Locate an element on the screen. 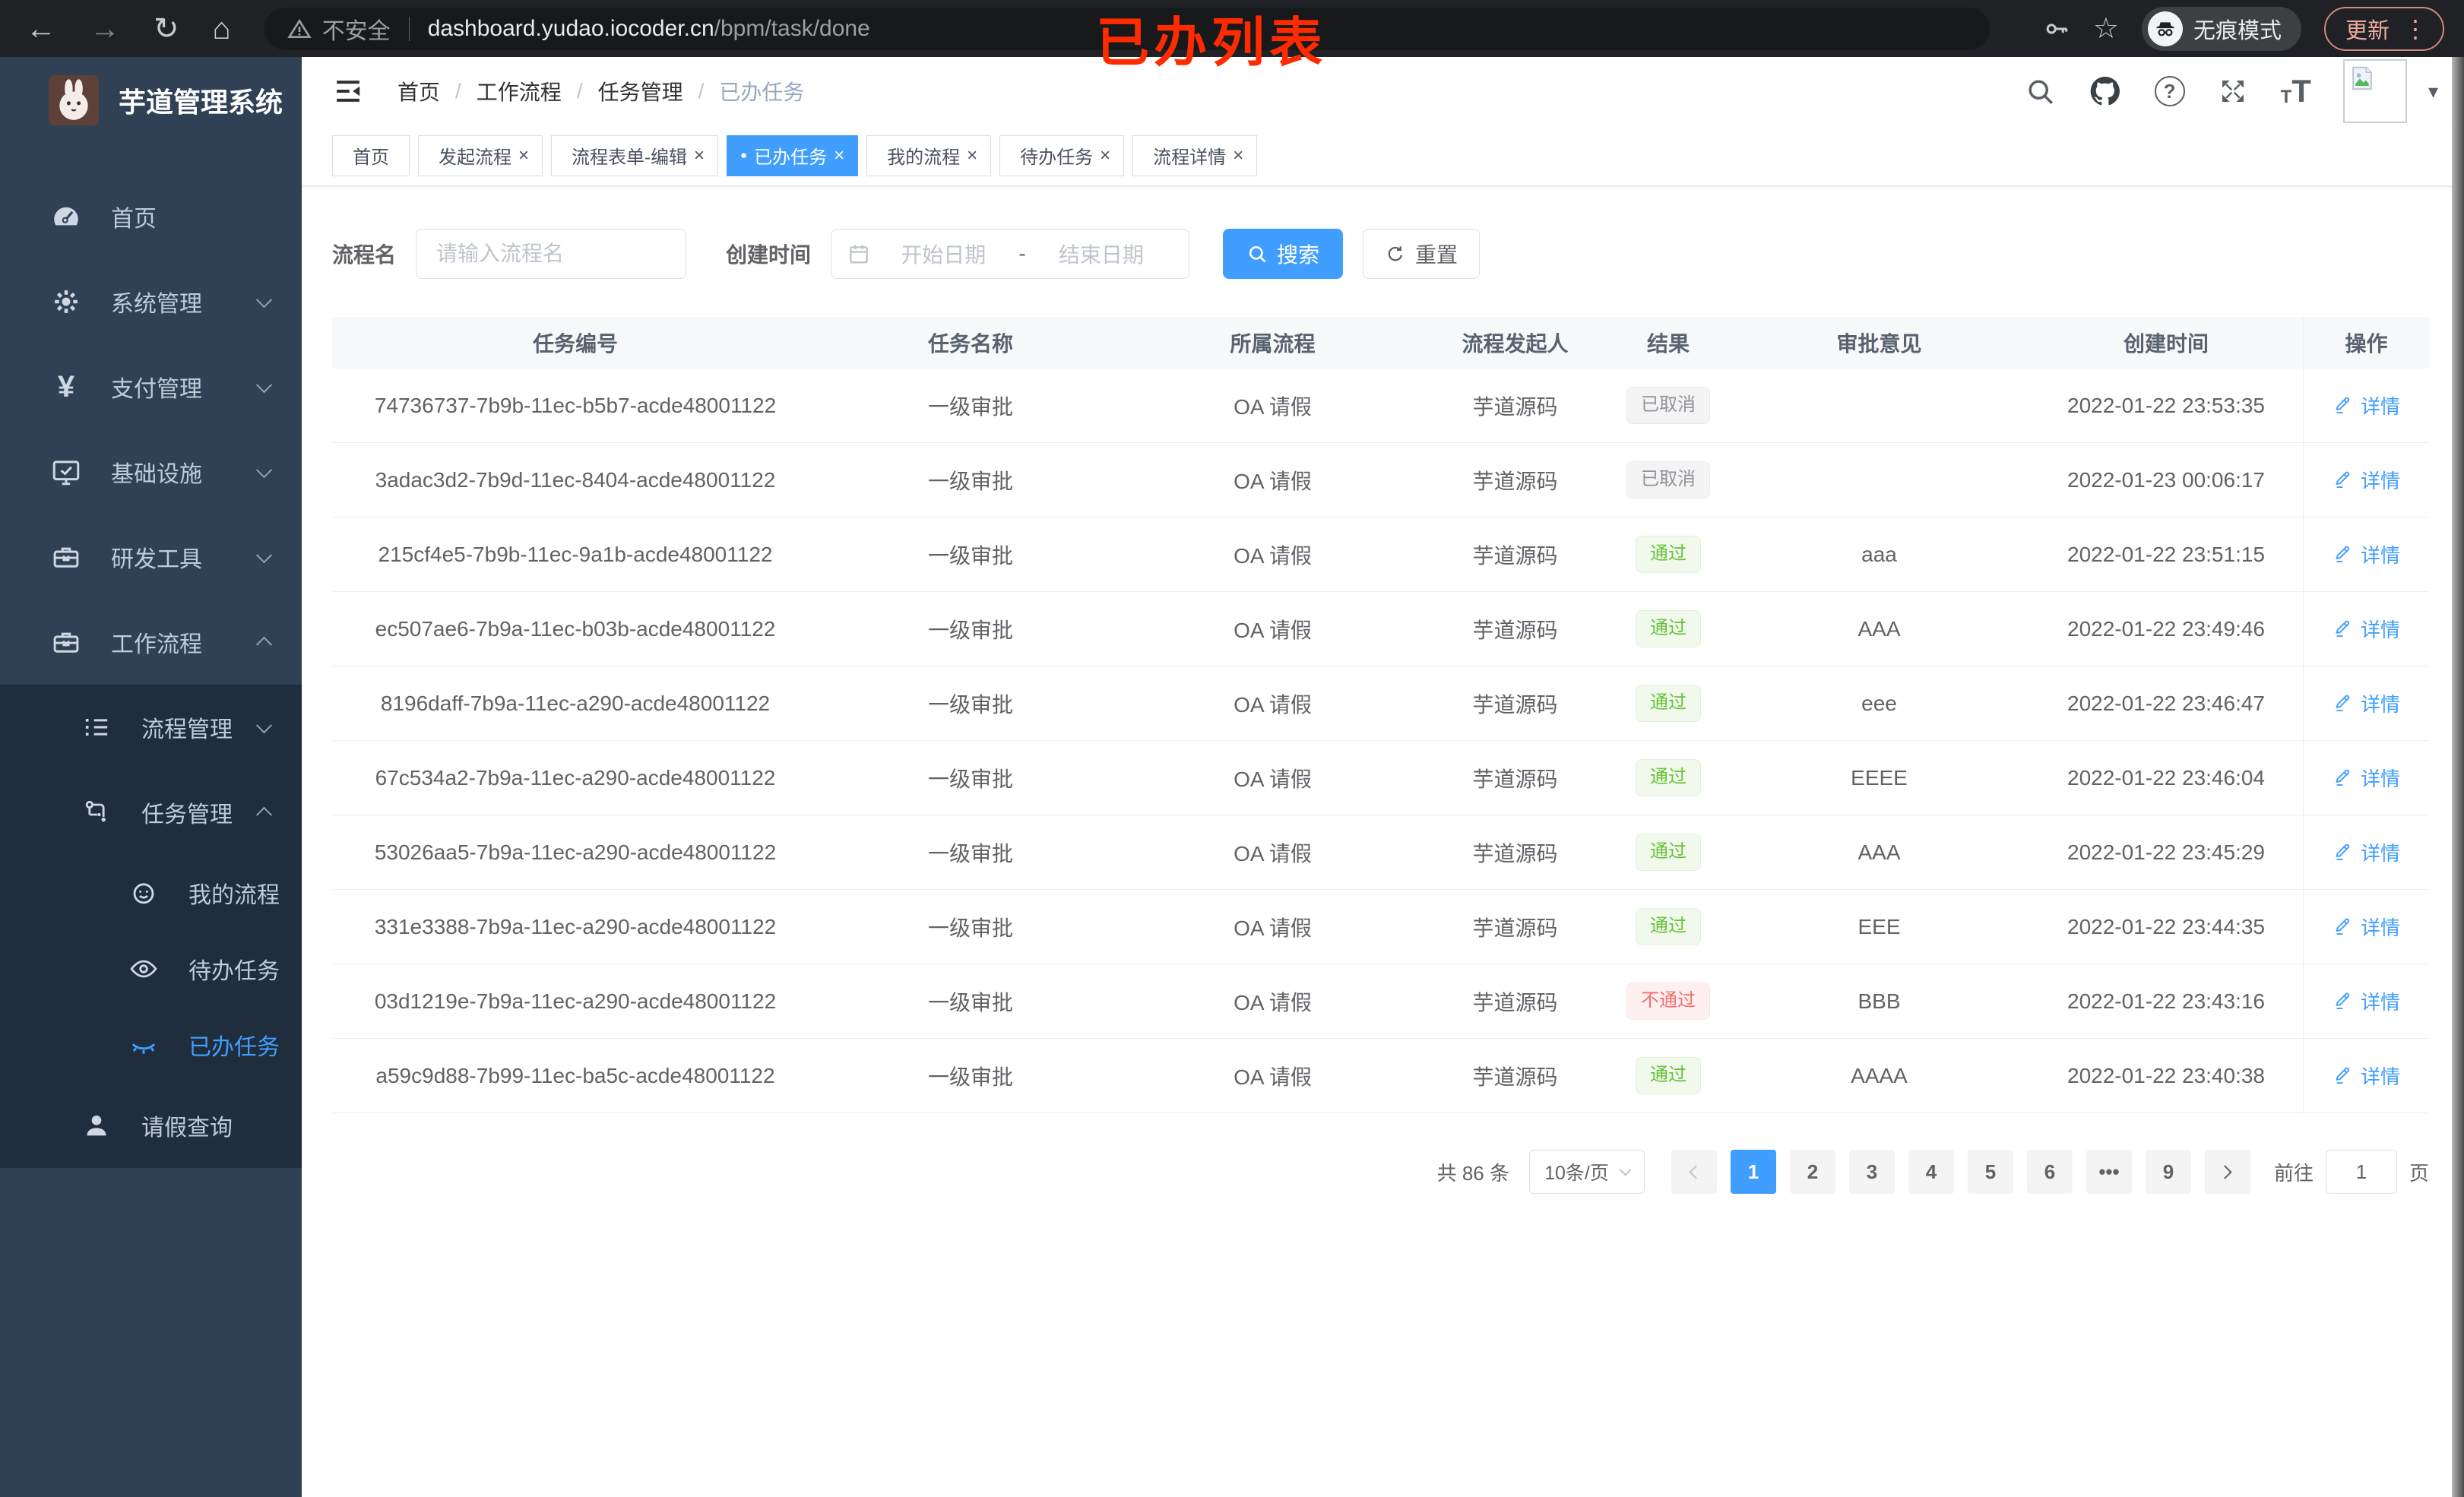 The height and width of the screenshot is (1497, 2464). column-header: 任务编号 is located at coordinates (575, 344).